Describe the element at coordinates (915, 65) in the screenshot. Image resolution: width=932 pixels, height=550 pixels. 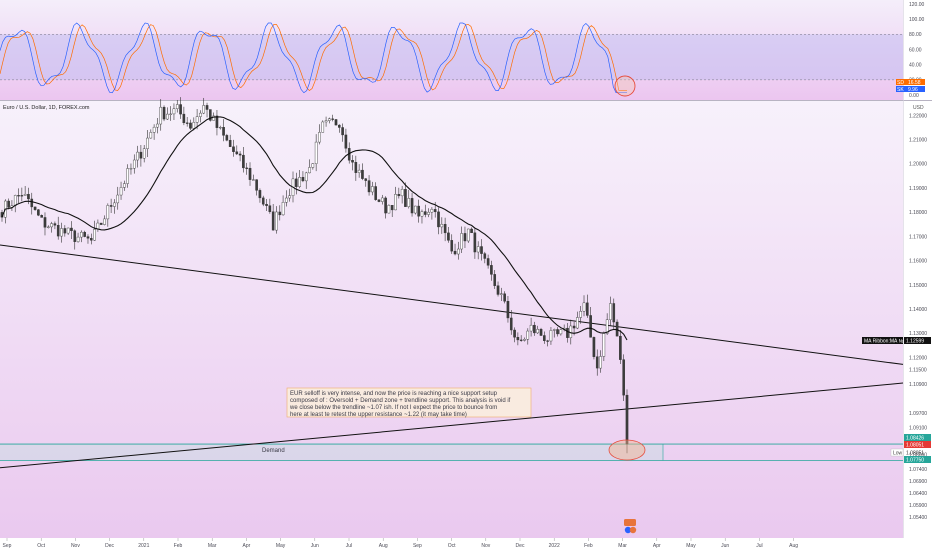
I see `stoch-y-tick: 40.00` at that location.